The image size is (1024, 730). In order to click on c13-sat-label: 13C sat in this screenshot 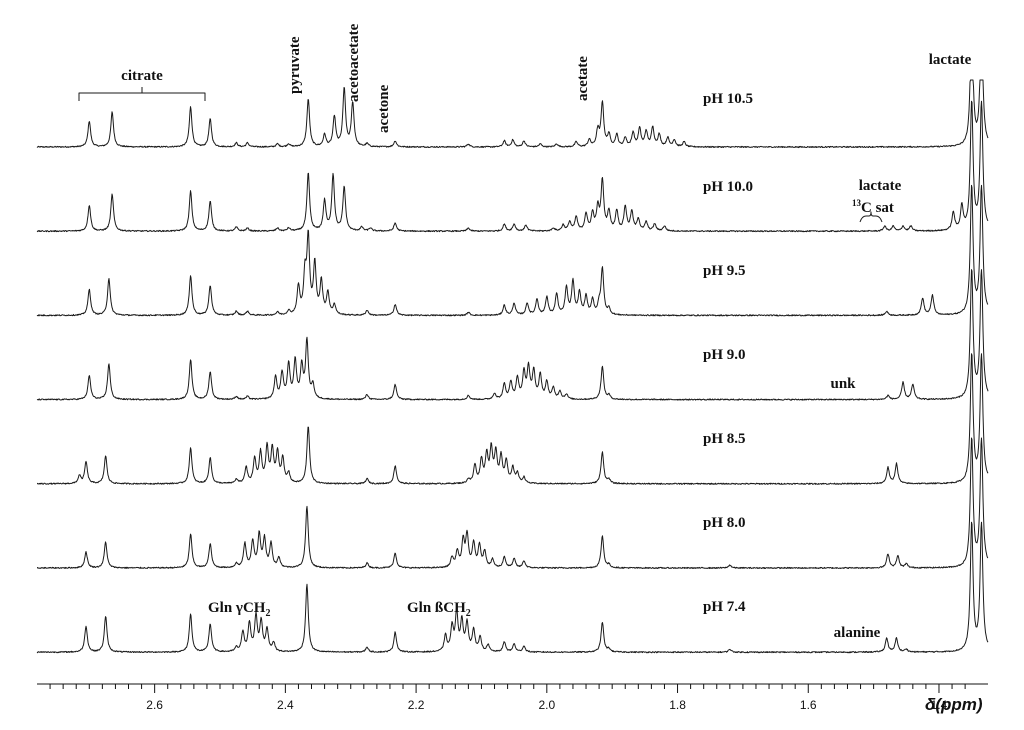, I will do `click(873, 207)`.